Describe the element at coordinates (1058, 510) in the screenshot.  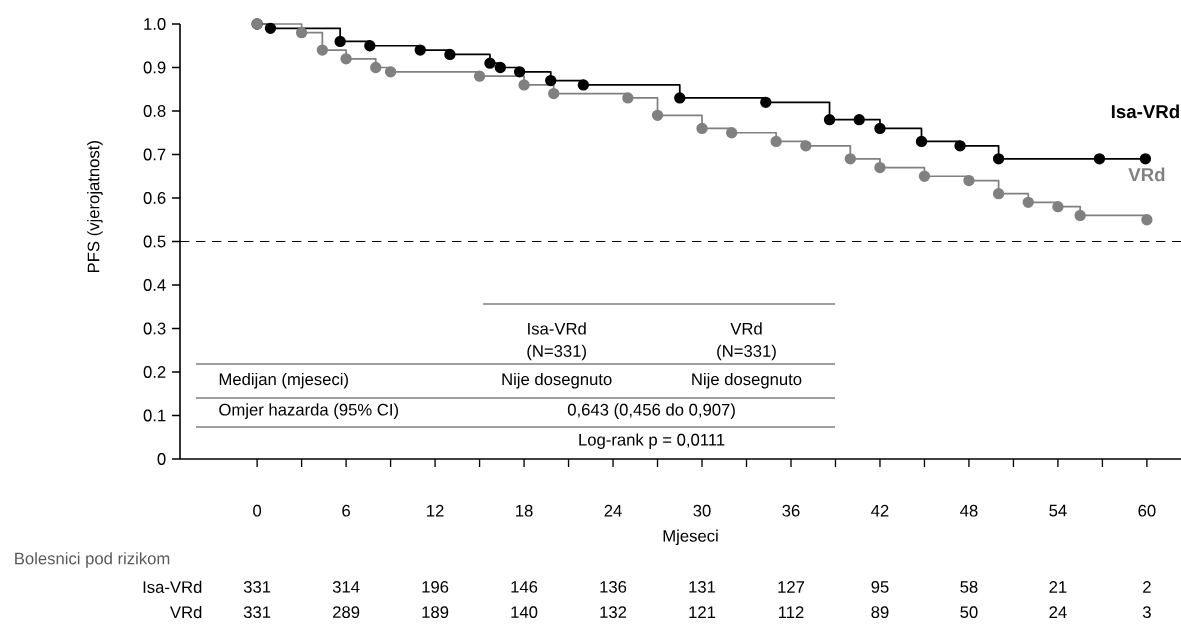
I see `x-tick-label: 54` at that location.